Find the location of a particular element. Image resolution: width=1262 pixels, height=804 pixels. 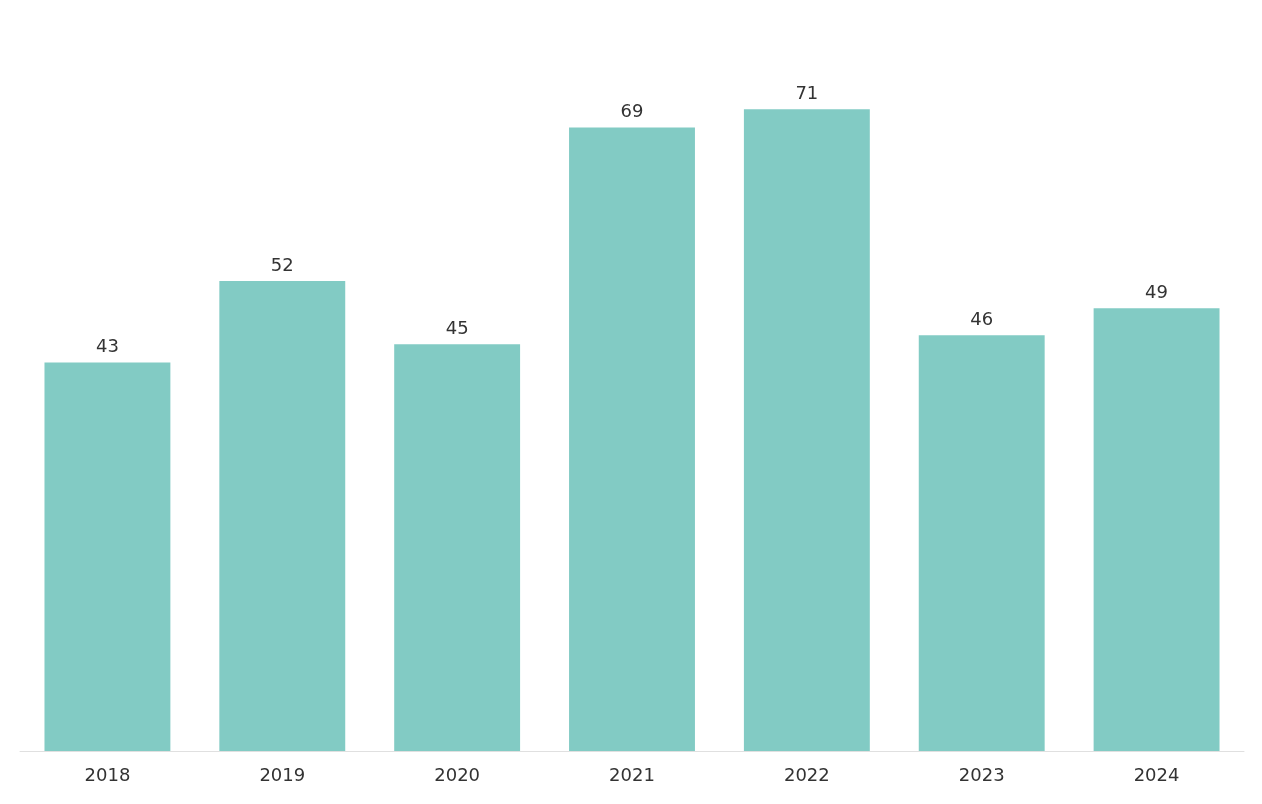

x-tick-label: 2022 is located at coordinates (806, 774).